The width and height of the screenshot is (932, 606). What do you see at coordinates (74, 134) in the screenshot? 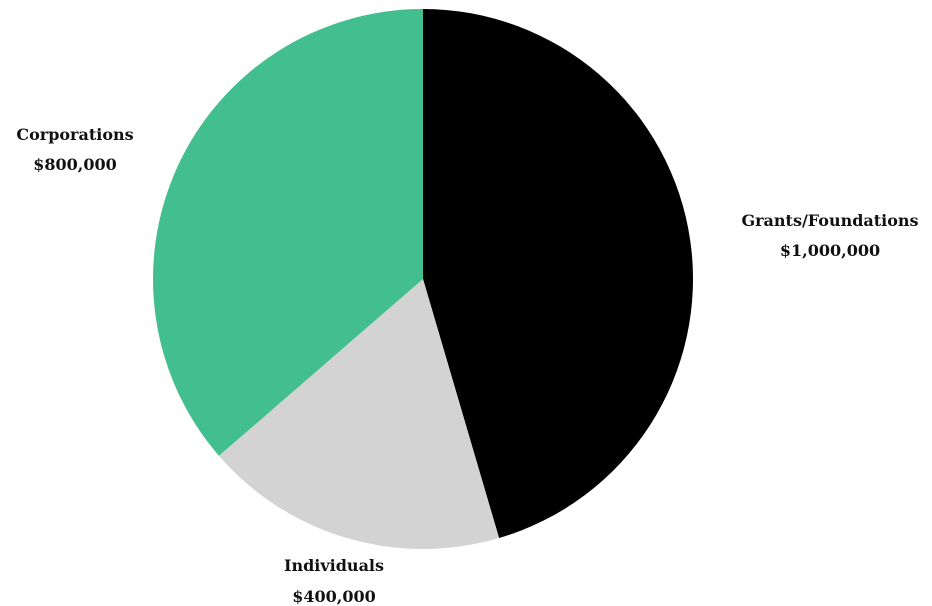
I see `slice-label-name-corporations: Corporations` at bounding box center [74, 134].